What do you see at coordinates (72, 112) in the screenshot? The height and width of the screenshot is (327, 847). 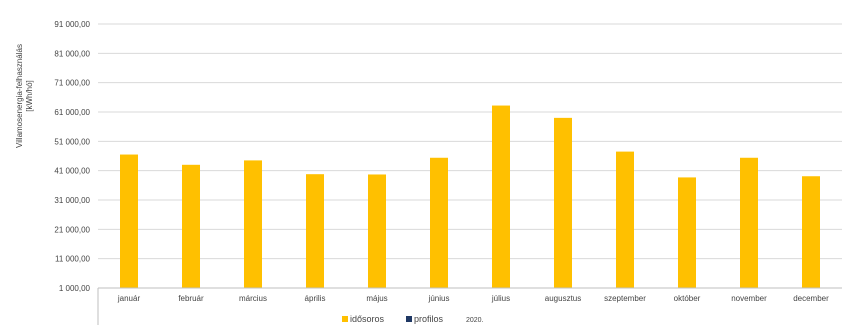 I see `y-tick-label: 61 000,00` at bounding box center [72, 112].